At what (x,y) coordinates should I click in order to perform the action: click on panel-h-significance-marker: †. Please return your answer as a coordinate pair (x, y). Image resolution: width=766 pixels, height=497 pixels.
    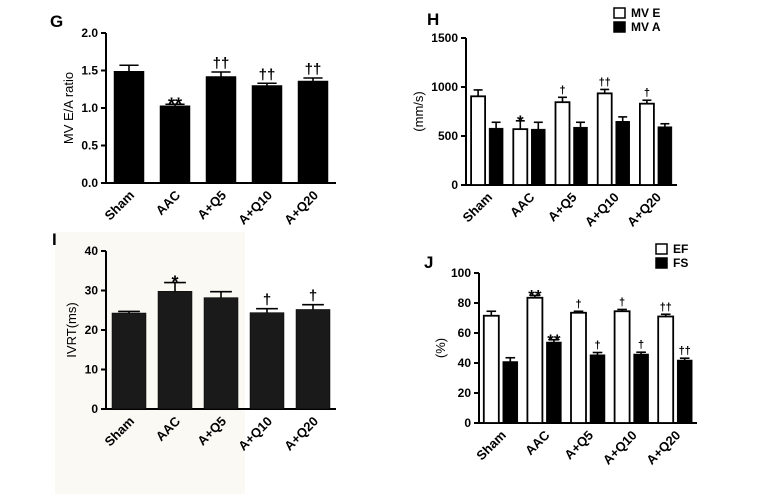
    Looking at the image, I should click on (647, 93).